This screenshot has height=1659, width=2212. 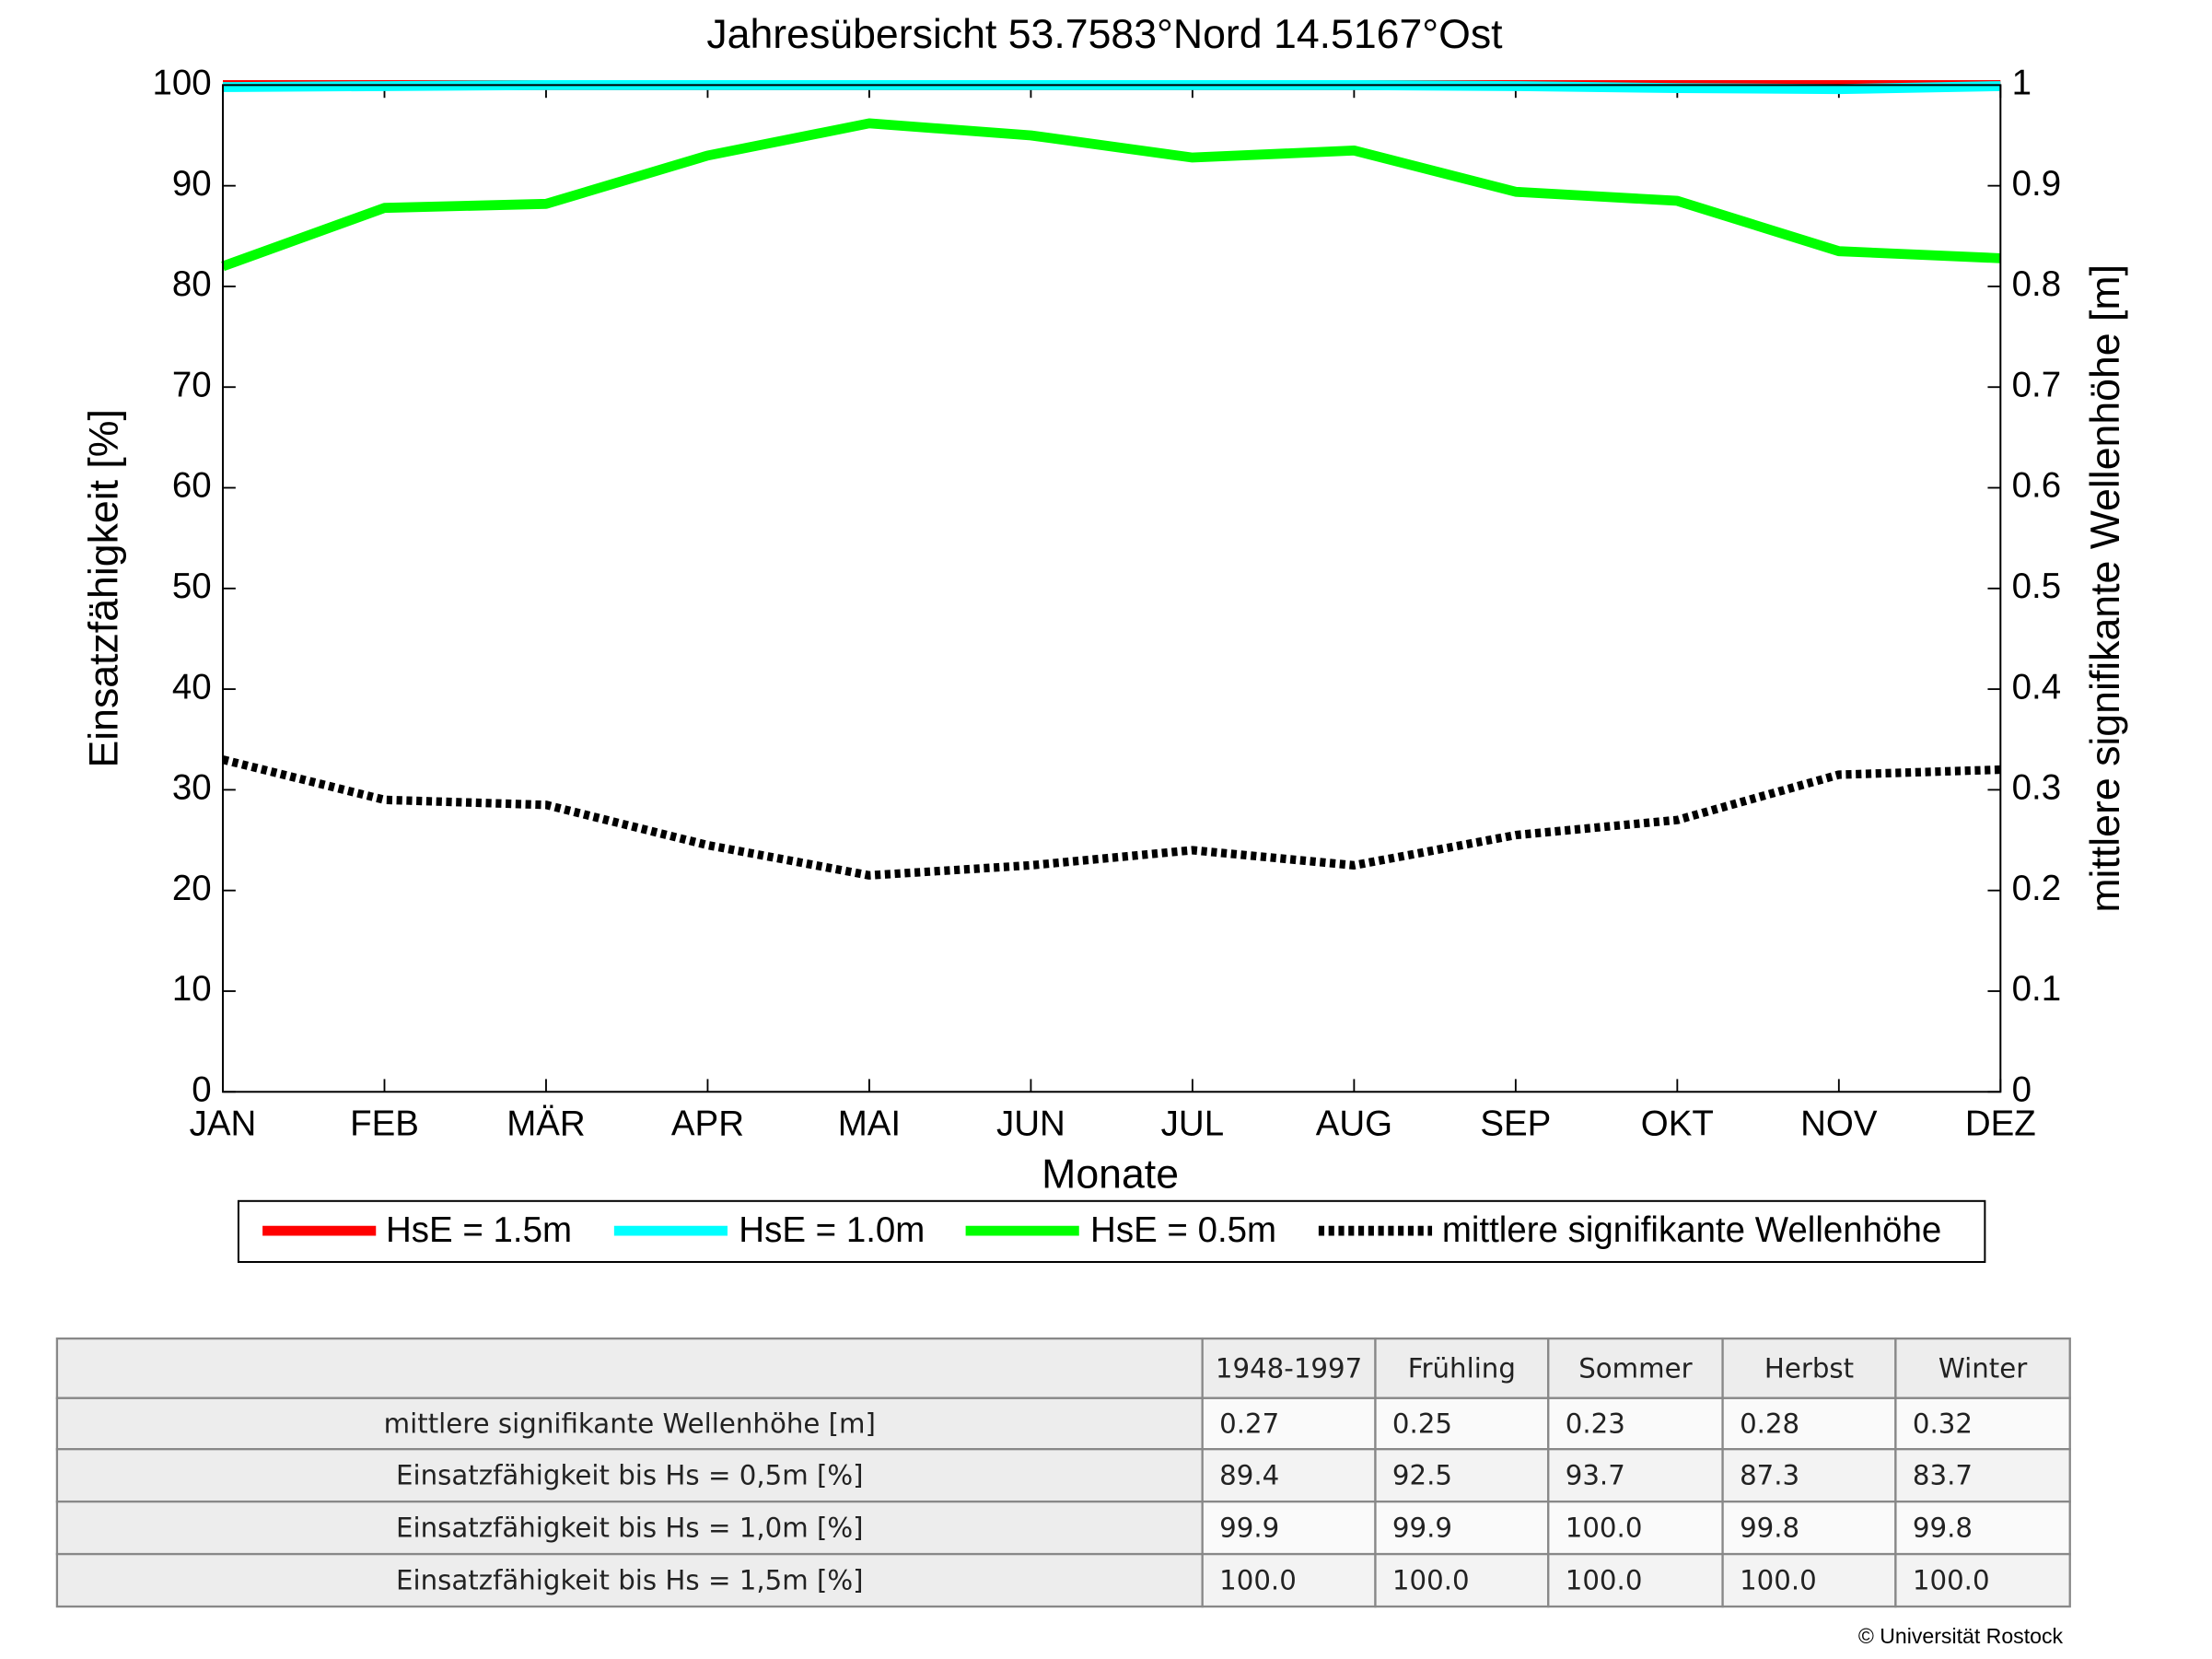 What do you see at coordinates (1422, 1475) in the screenshot?
I see `table-value: 92.5` at bounding box center [1422, 1475].